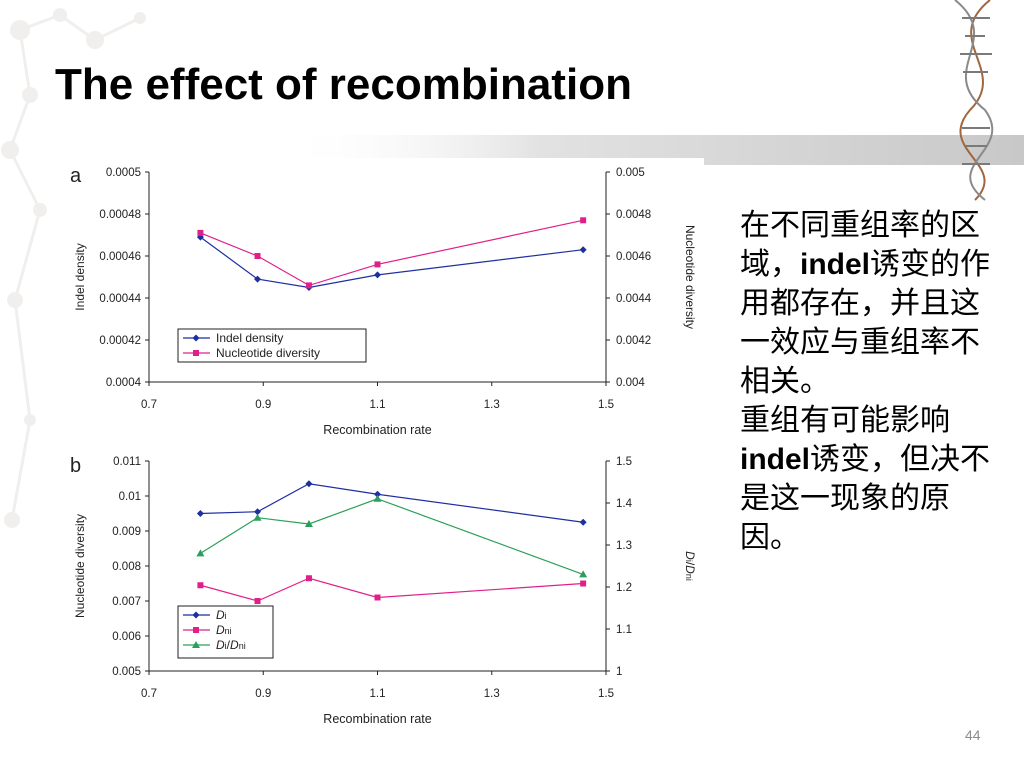 The height and width of the screenshot is (768, 1024). What do you see at coordinates (126, 672) in the screenshot?
I see `left-tick-label: 0.005` at bounding box center [126, 672].